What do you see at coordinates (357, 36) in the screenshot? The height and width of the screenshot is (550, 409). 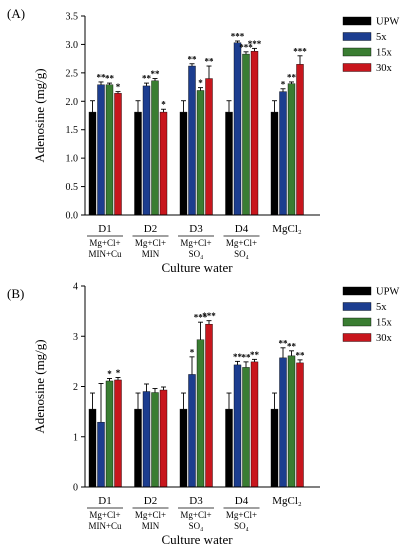 I see `legend-swatch-5x` at bounding box center [357, 36].